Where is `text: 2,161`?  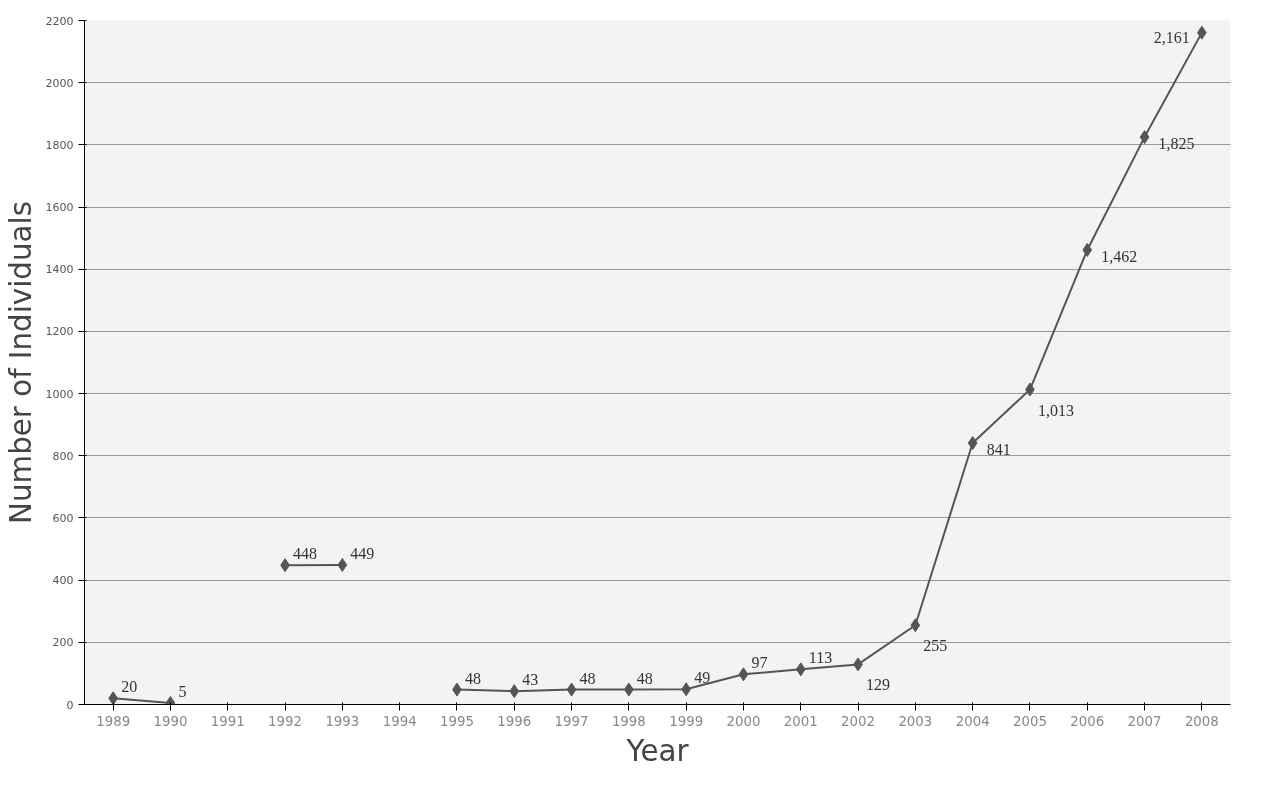
text: 2,161 is located at coordinates (1171, 37).